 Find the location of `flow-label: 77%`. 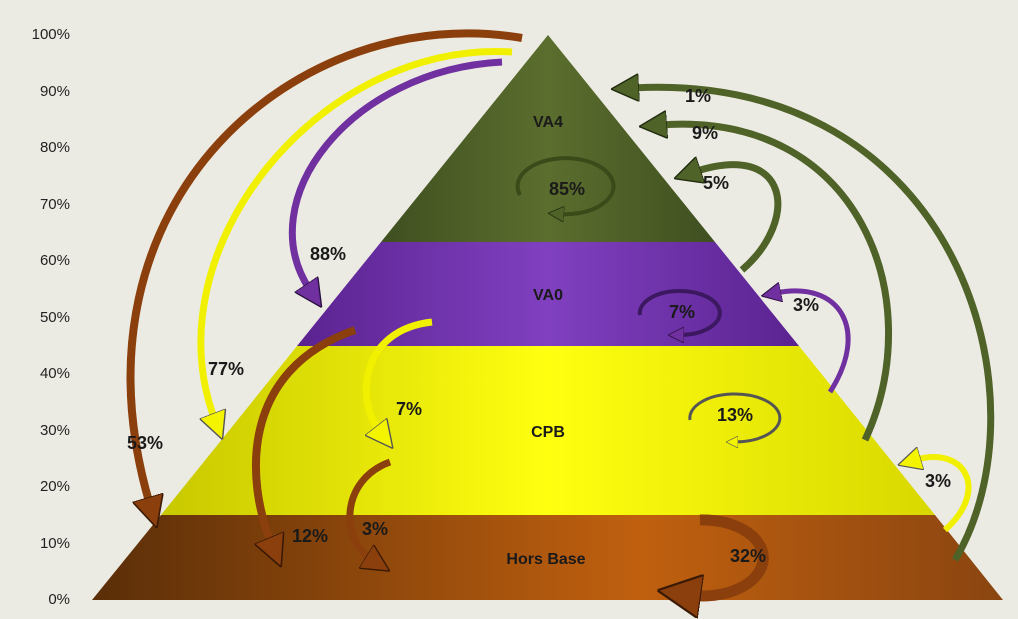

flow-label: 77% is located at coordinates (226, 369).